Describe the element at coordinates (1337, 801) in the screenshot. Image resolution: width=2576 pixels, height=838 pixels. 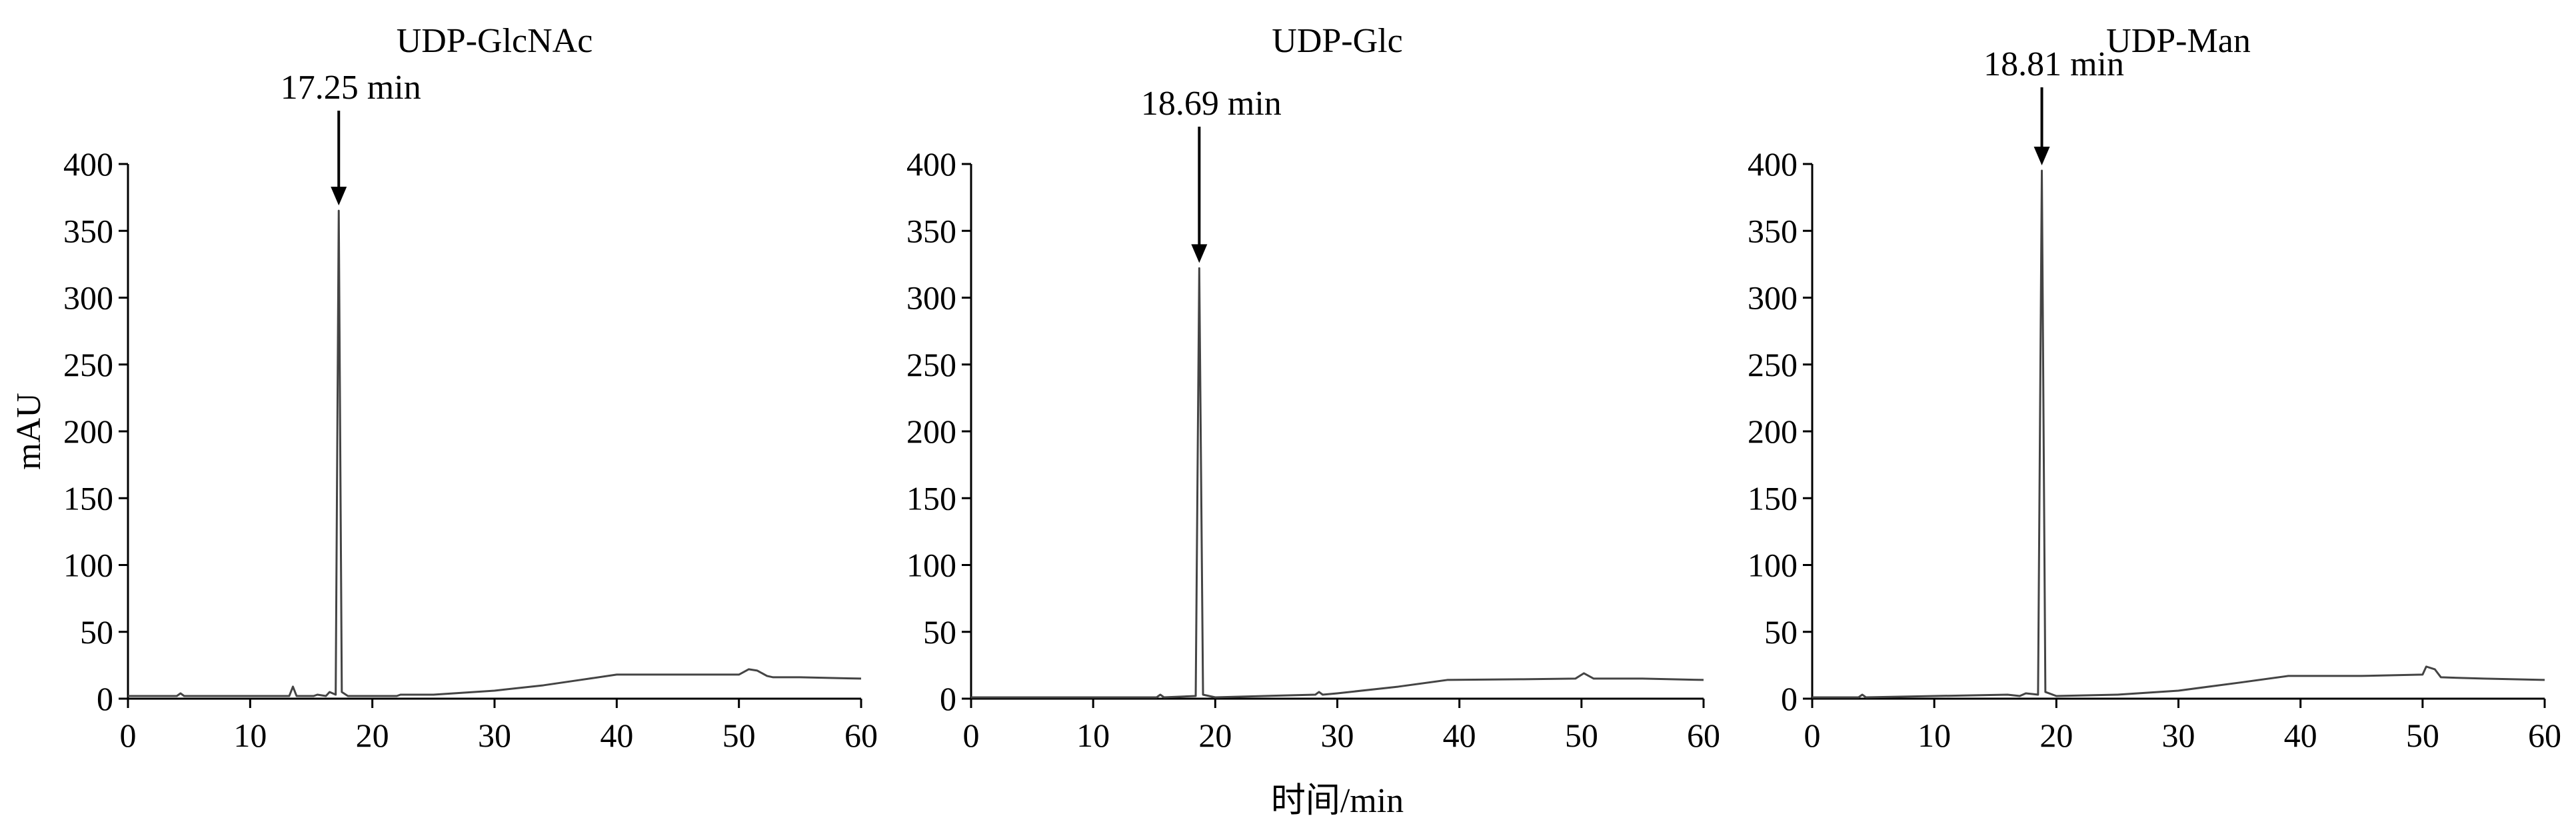
I see `x-axis-label: 时间/min` at that location.